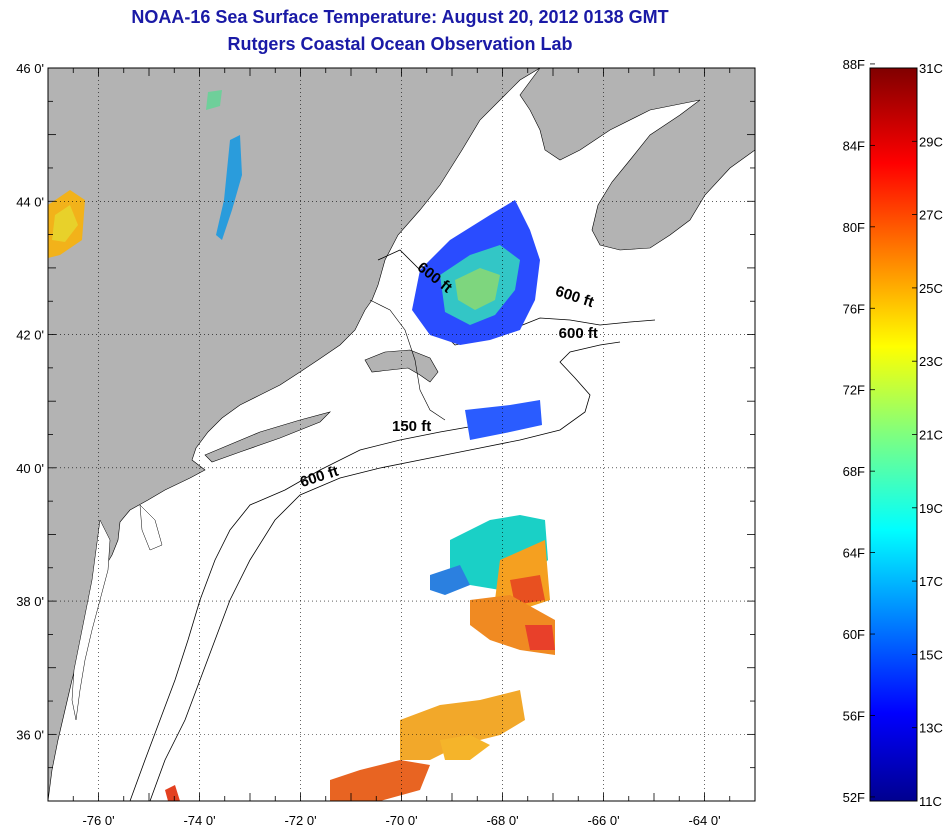  I want to click on colorbar-c-label: 31C, so click(931, 68).